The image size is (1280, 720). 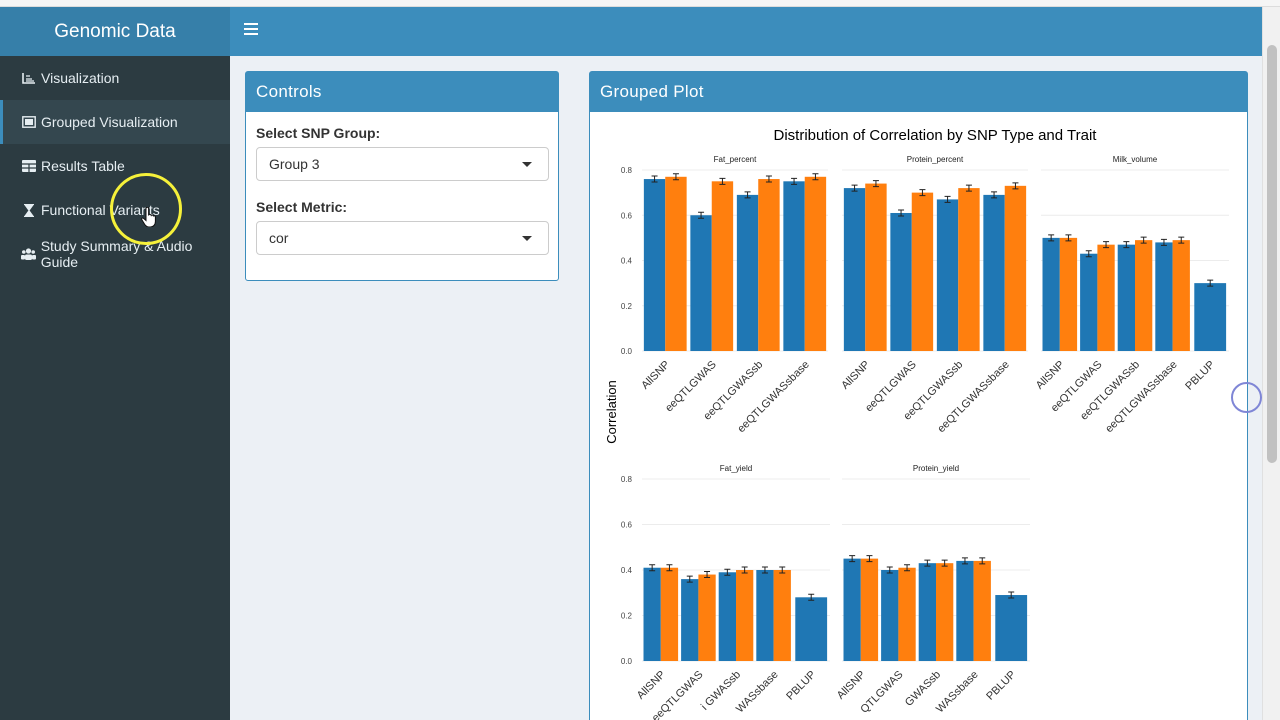 I want to click on sidebar-item-functional-variants: Functional Variants, so click(x=115, y=210).